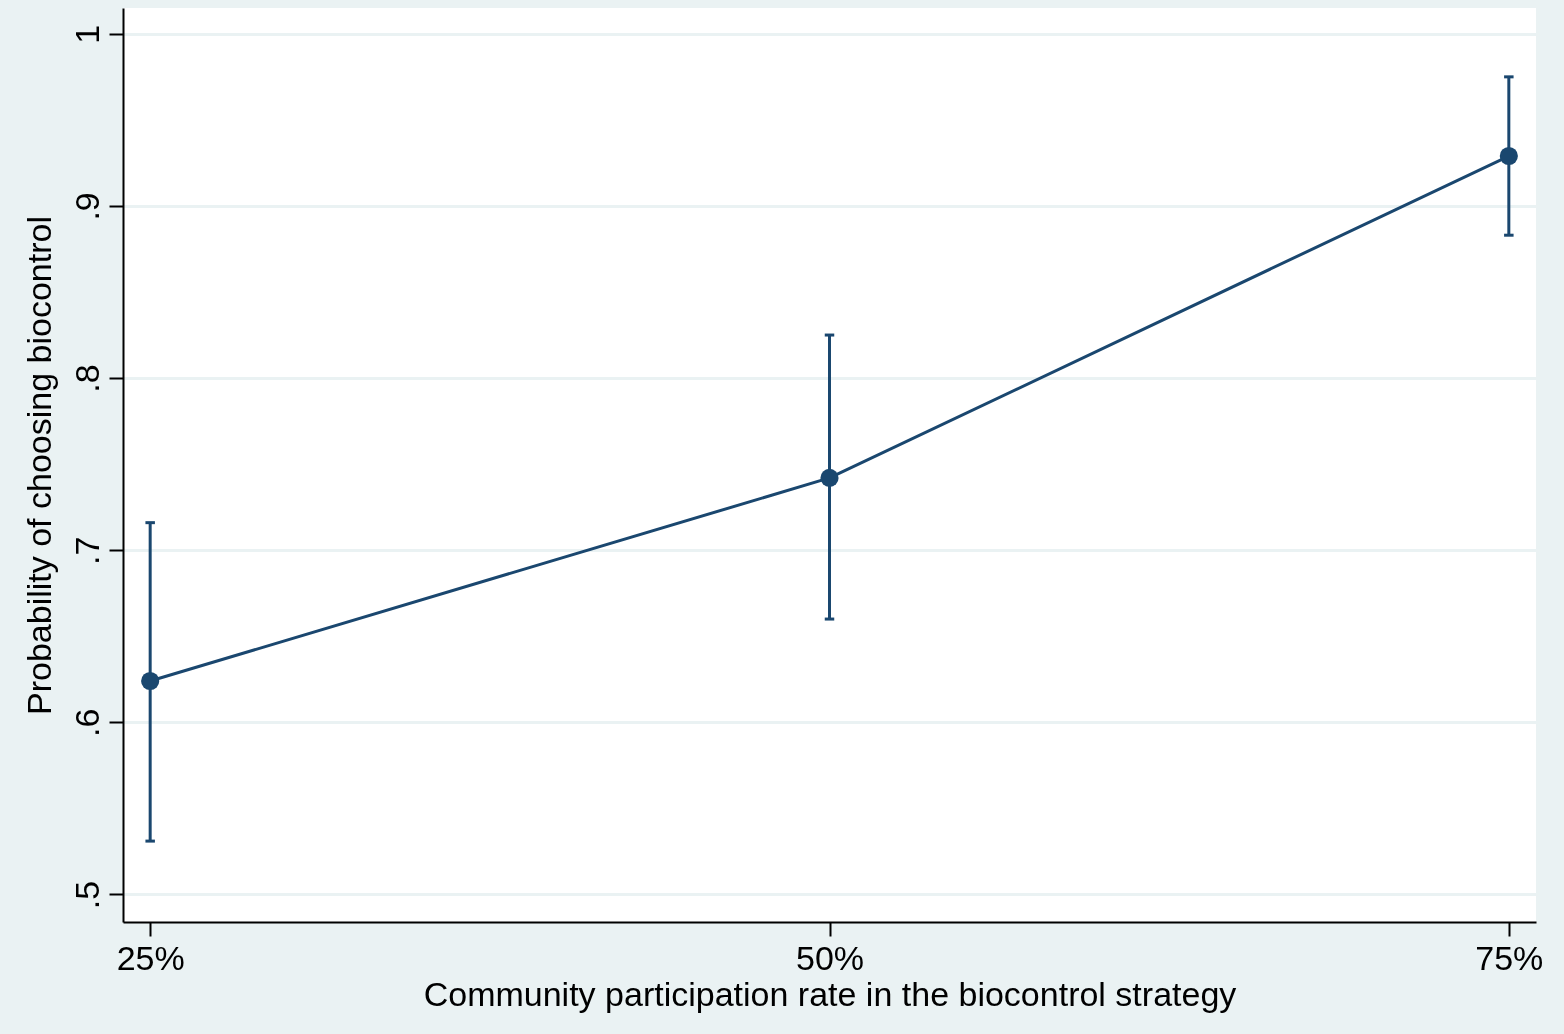 This screenshot has height=1034, width=1564. Describe the element at coordinates (150, 957) in the screenshot. I see `x-tick-label: 25%` at that location.